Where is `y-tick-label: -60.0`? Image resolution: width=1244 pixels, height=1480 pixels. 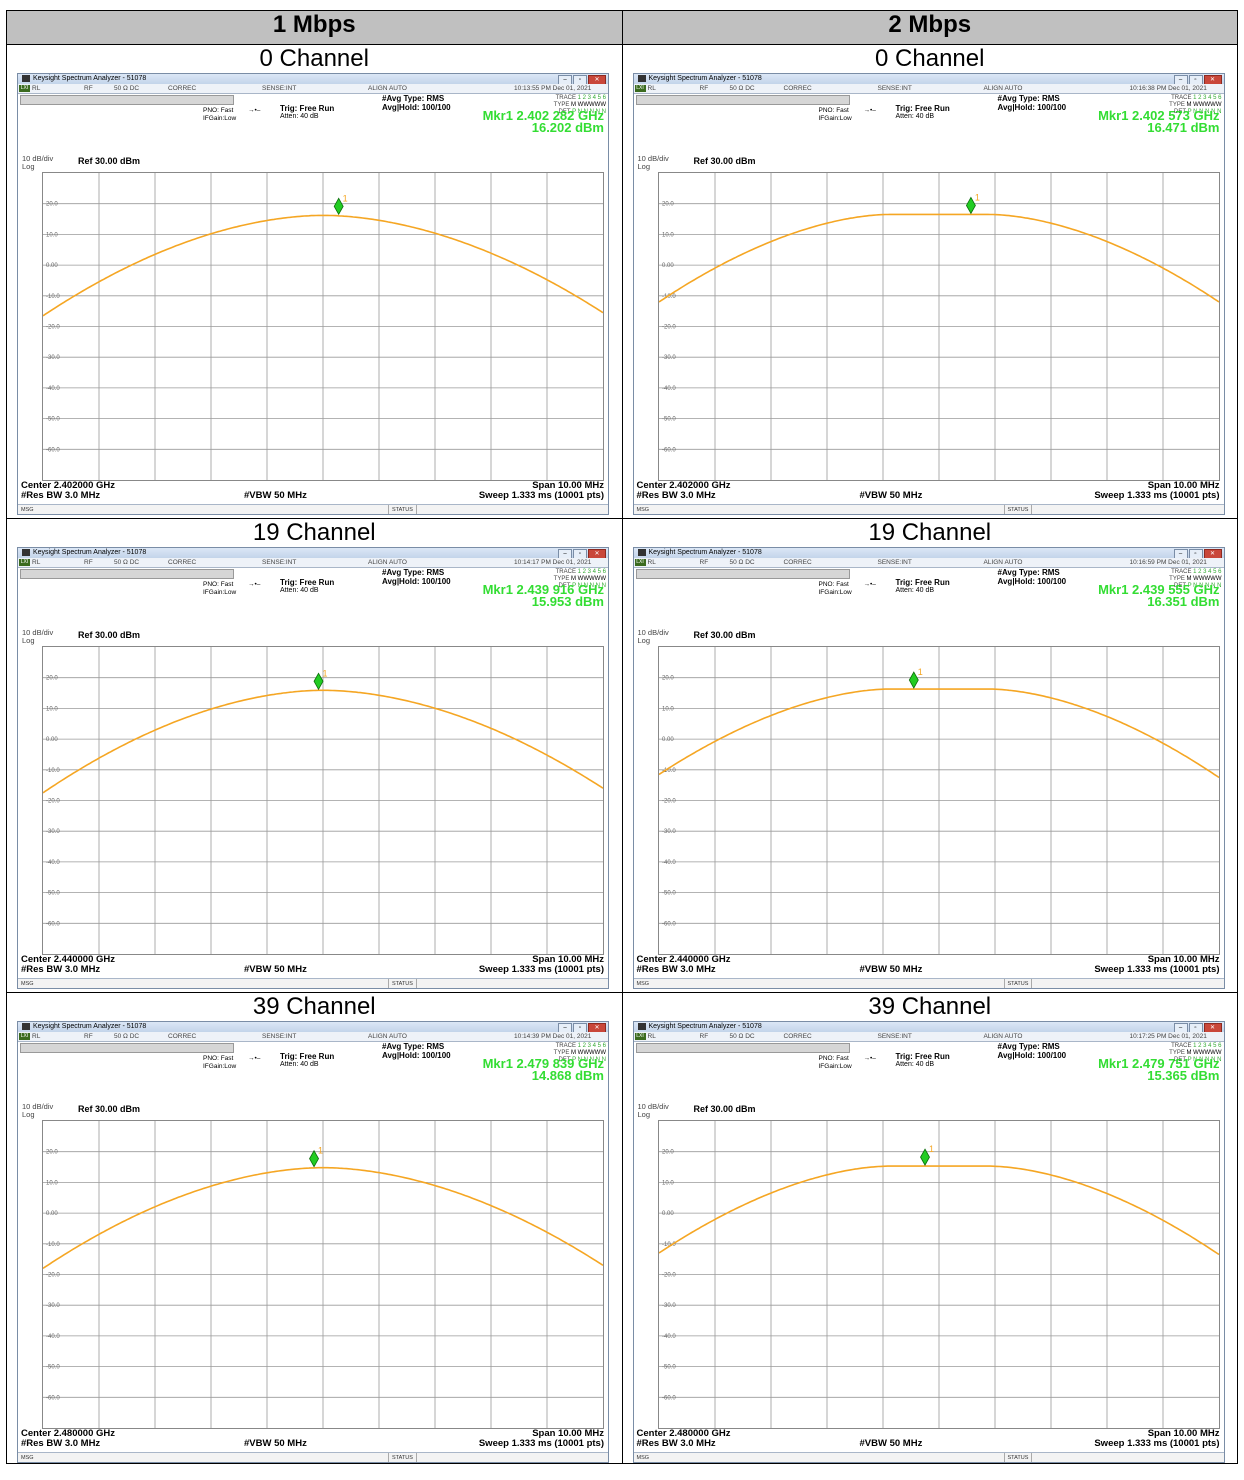 y-tick-label: -60.0 is located at coordinates (53, 1398).